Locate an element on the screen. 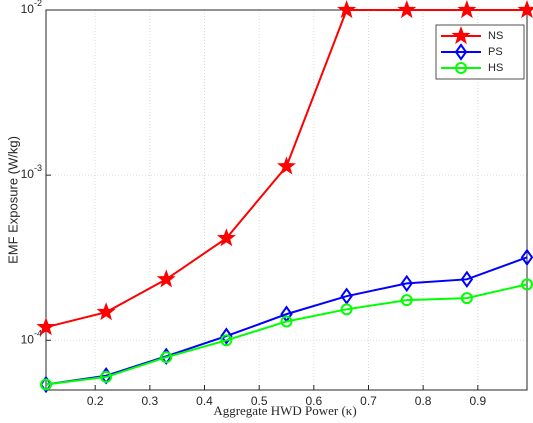 The width and height of the screenshot is (533, 423). x-tick-label: 0.9 is located at coordinates (477, 401).